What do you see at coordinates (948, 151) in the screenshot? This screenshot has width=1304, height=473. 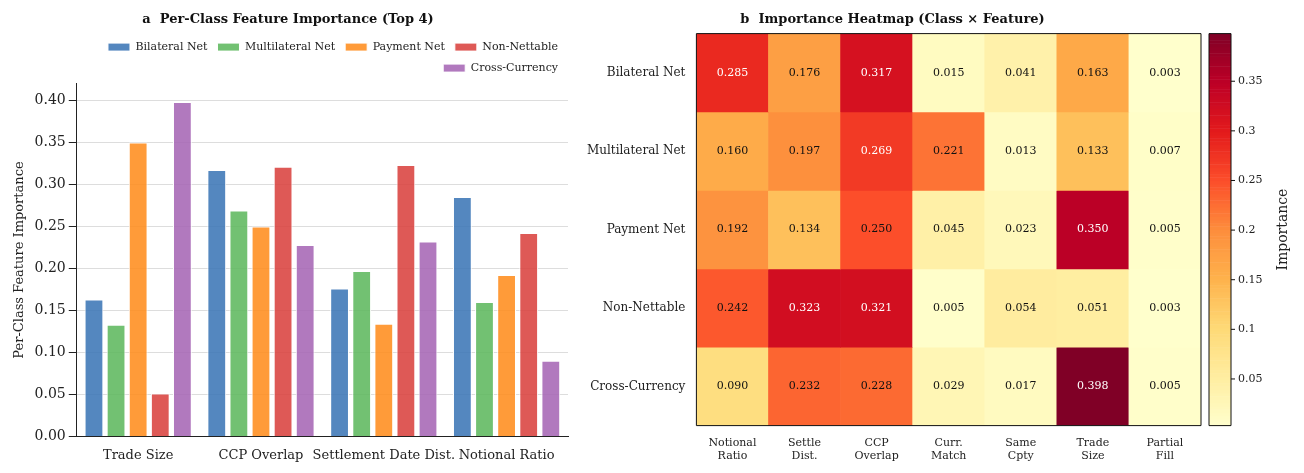 I see `data-label: 0.221` at bounding box center [948, 151].